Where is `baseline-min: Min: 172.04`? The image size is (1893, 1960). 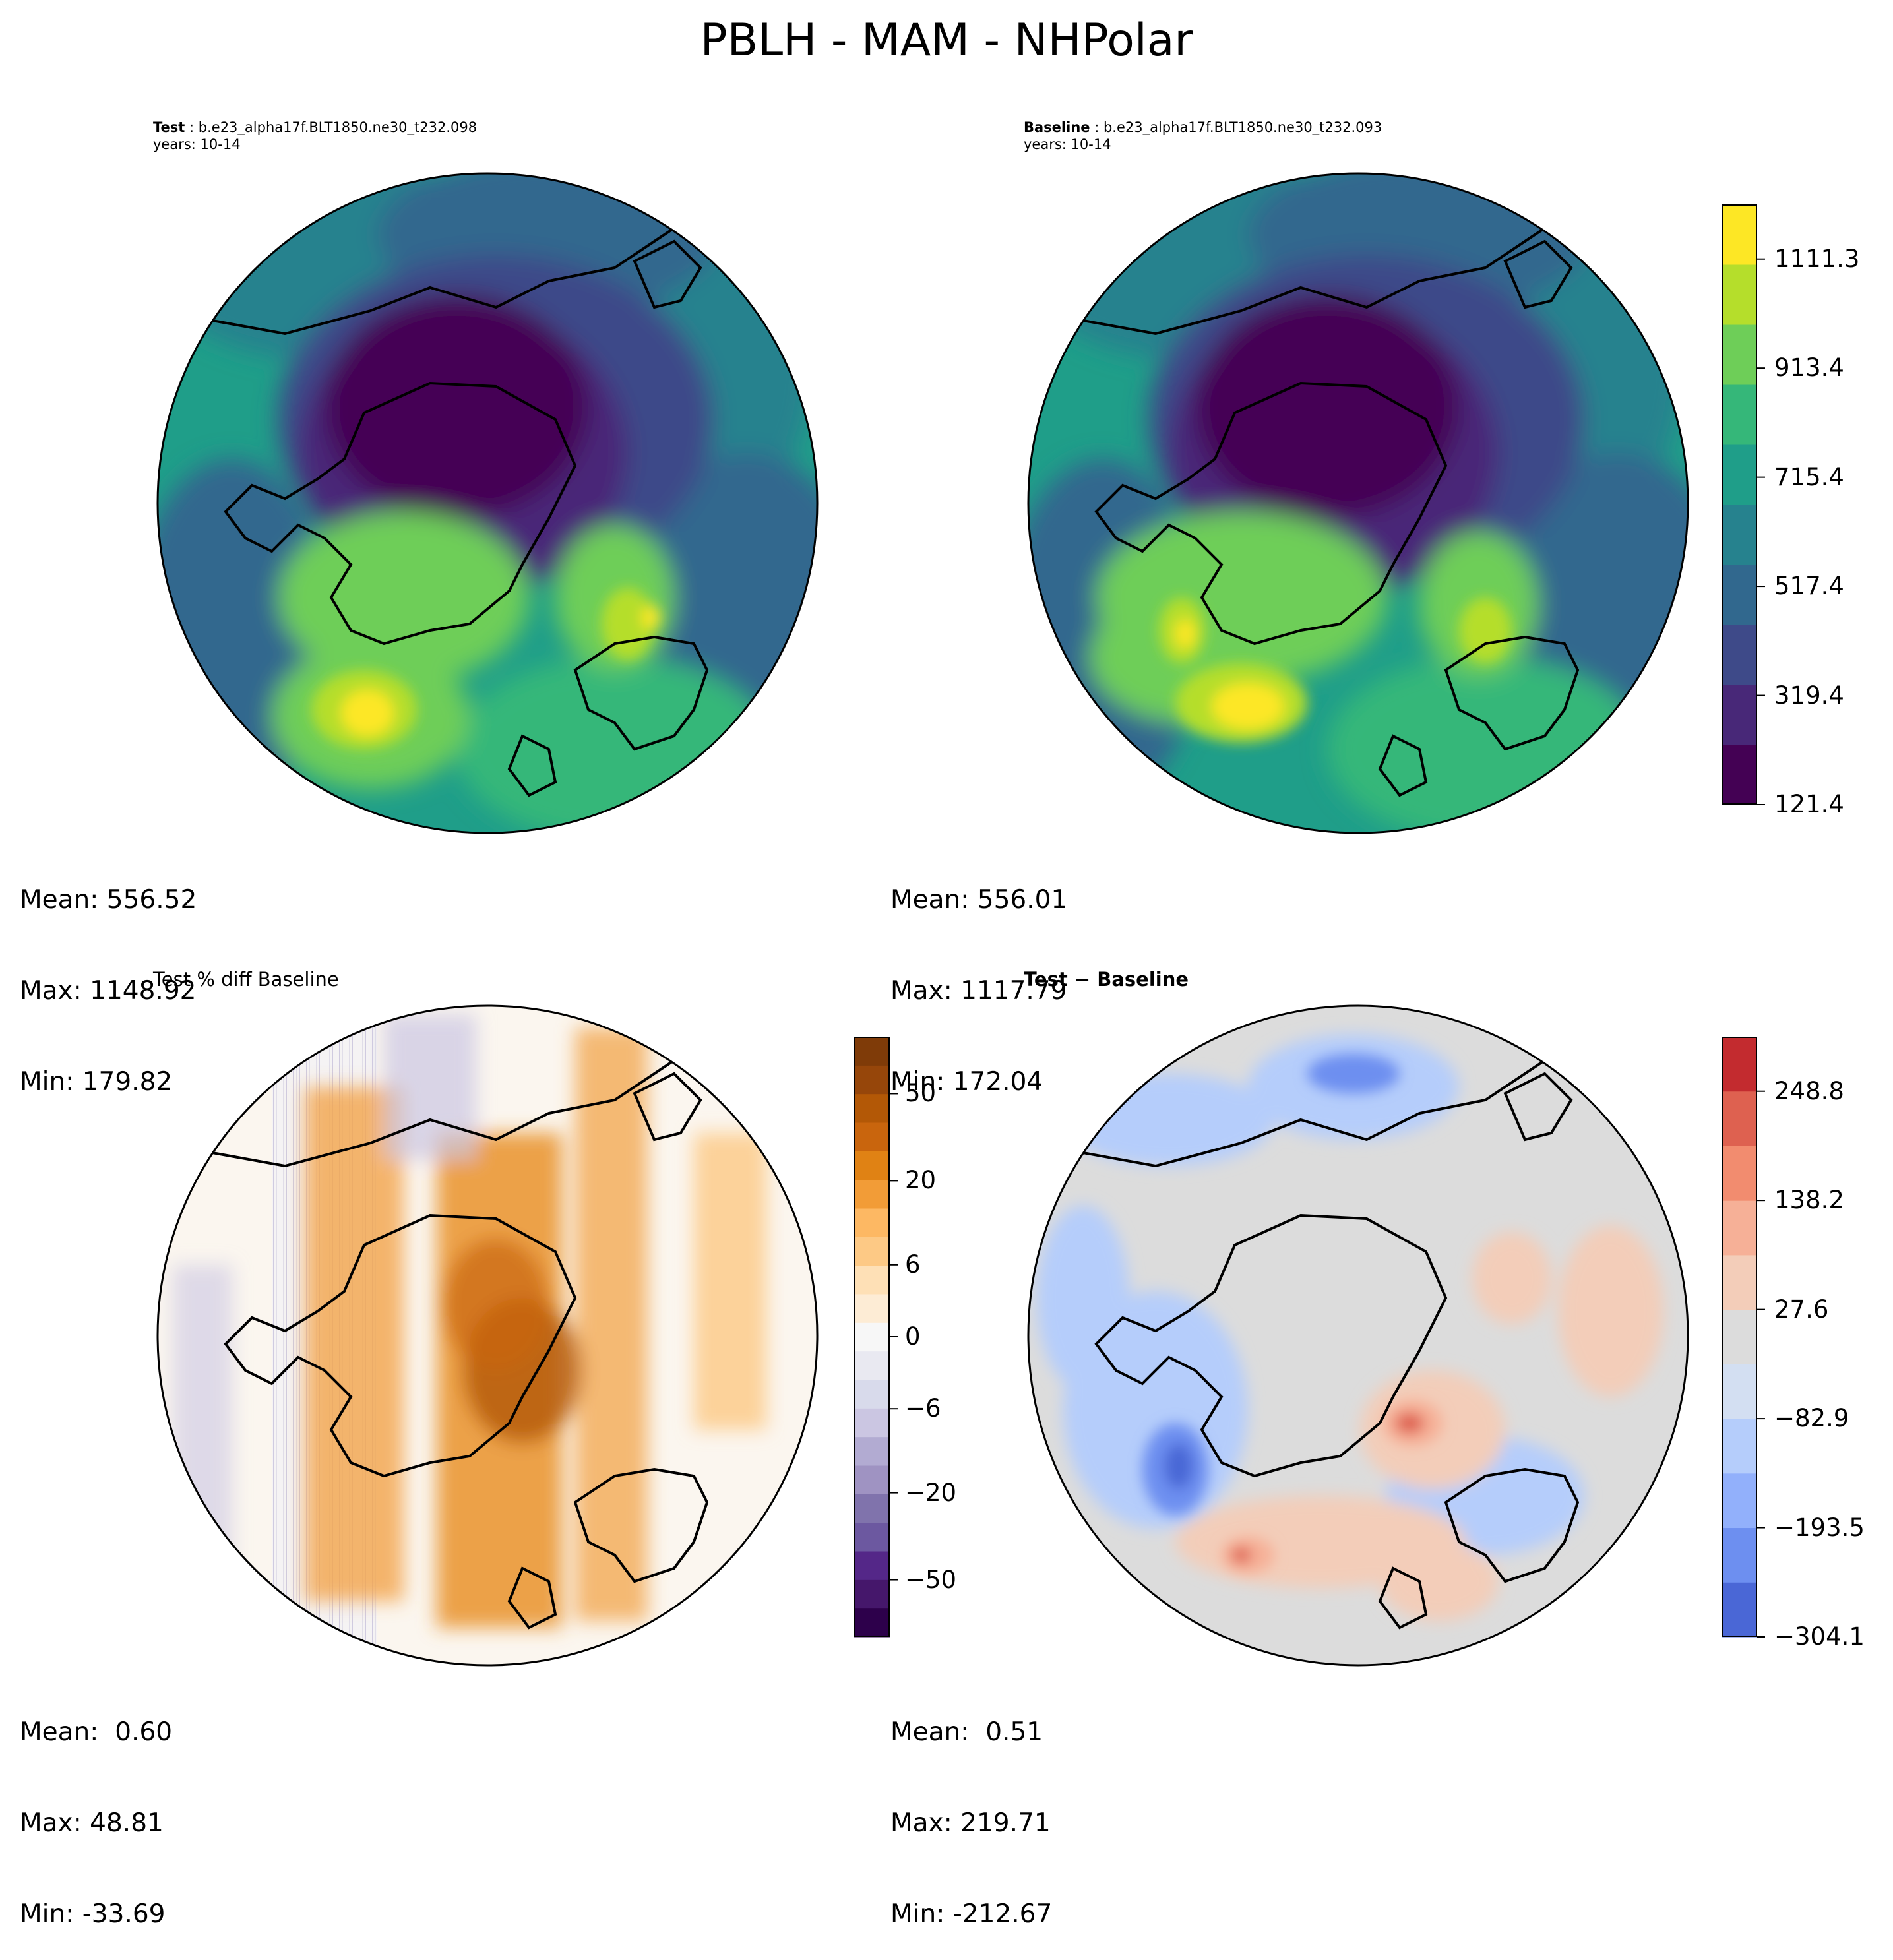 baseline-min: Min: 172.04 is located at coordinates (966, 1082).